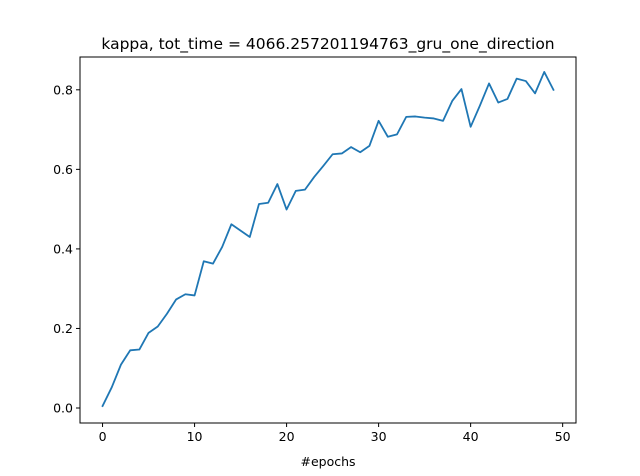  Describe the element at coordinates (63, 248) in the screenshot. I see `y-tick-label: 0.4` at that location.